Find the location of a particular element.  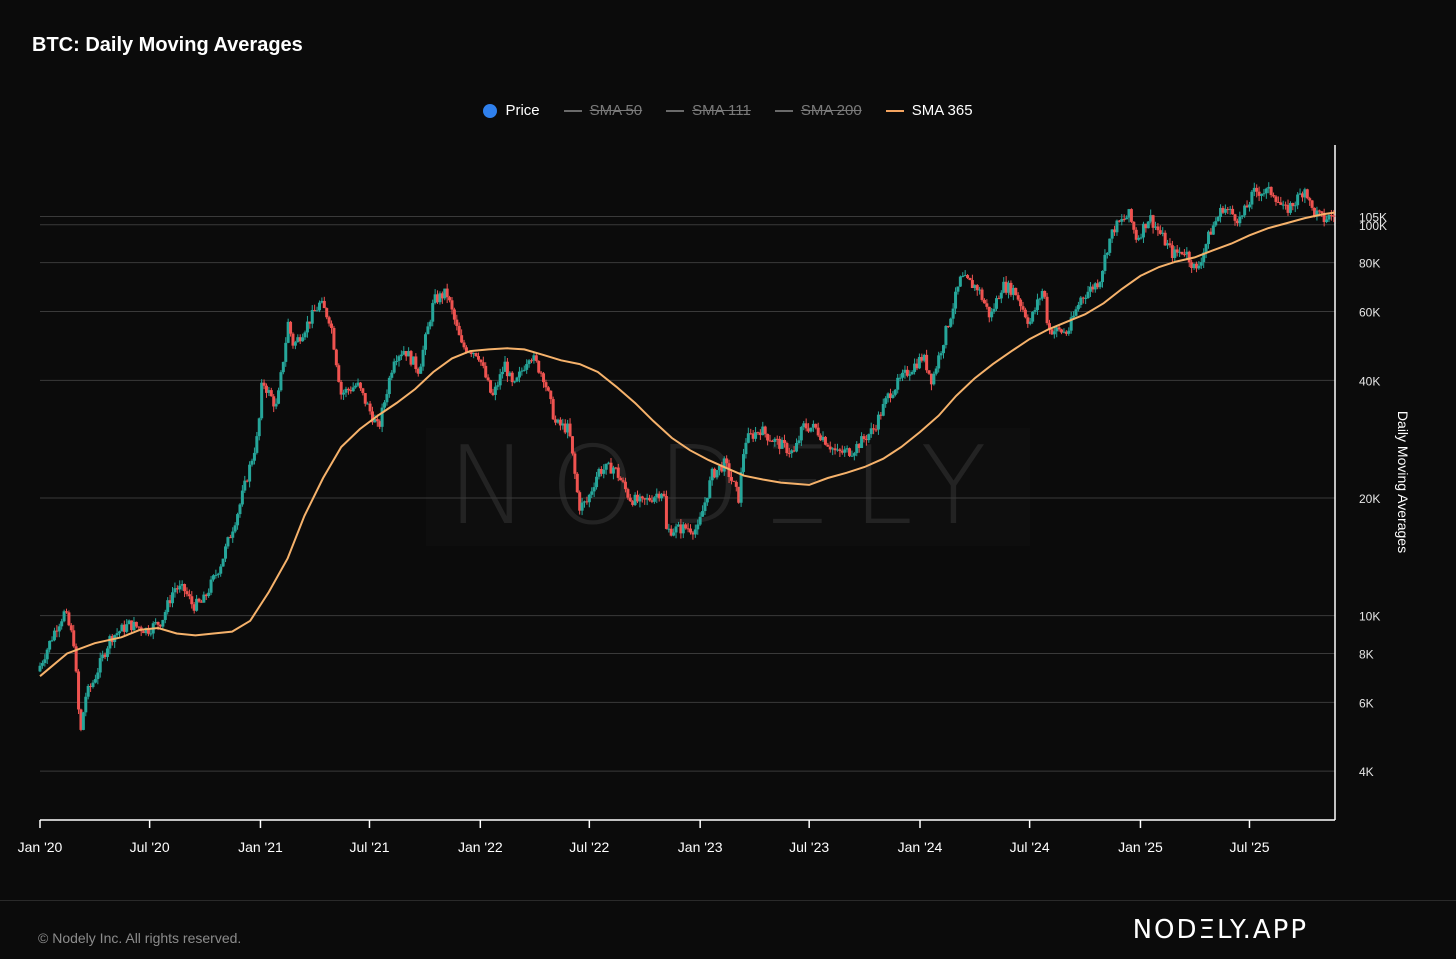

legend-item-sma-50: SMA 50 is located at coordinates (602, 110).